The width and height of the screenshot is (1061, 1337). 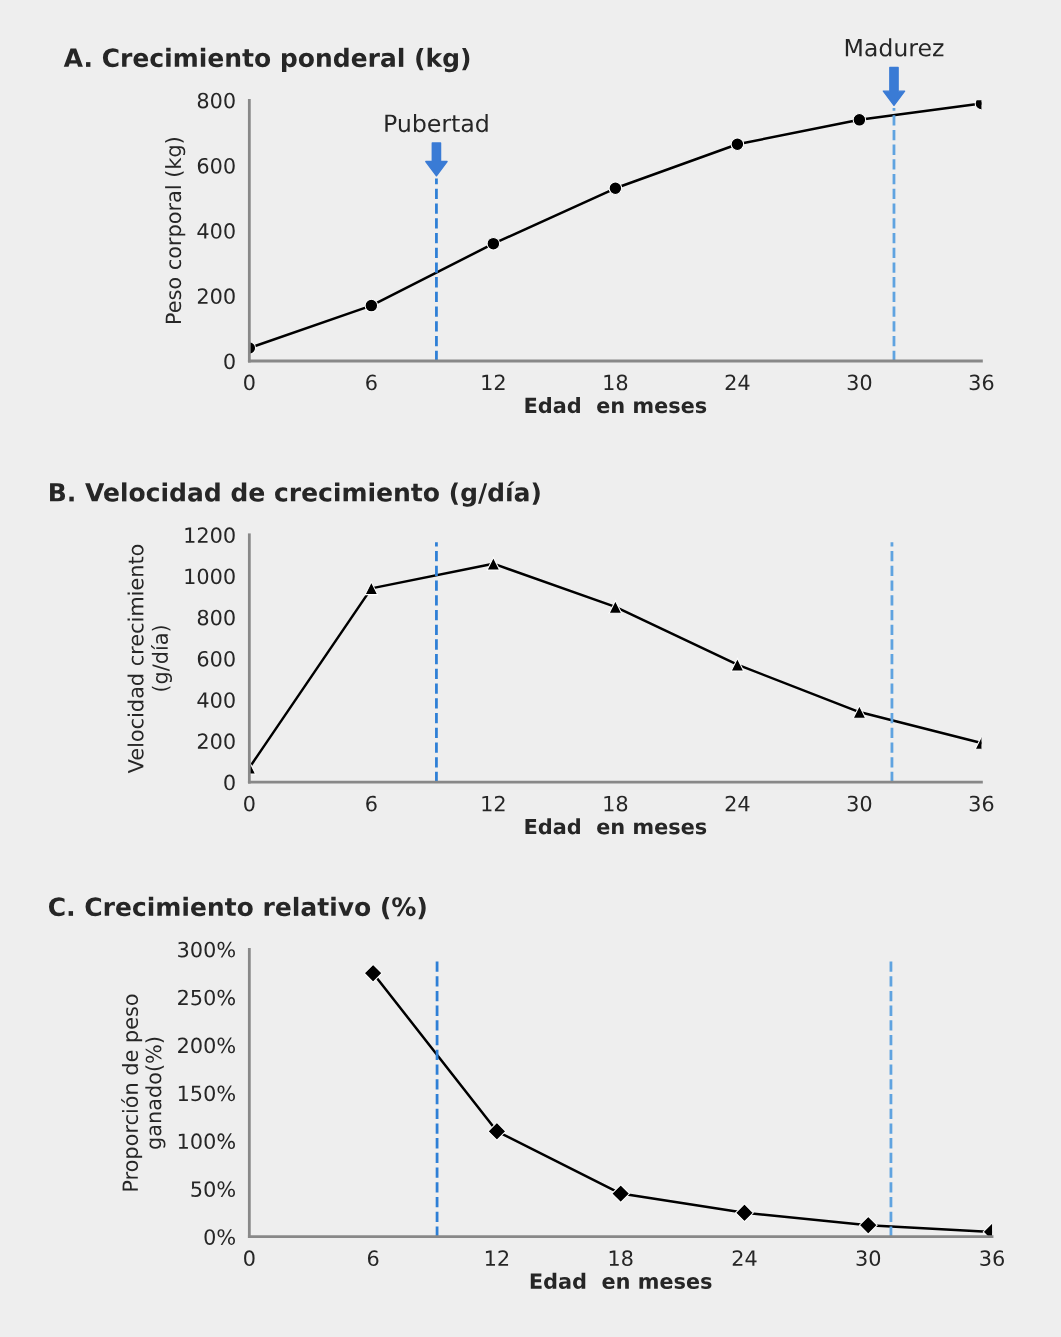 I want to click on y-tick-label: 150%, so click(x=206, y=1093).